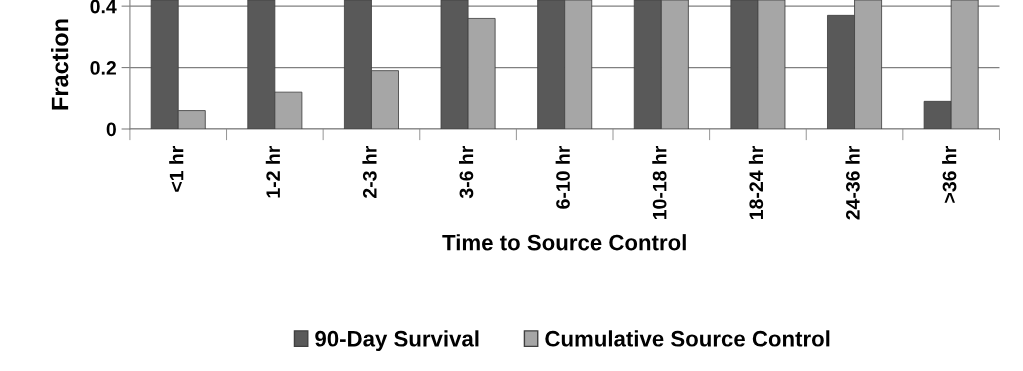 The width and height of the screenshot is (1023, 371). I want to click on x-tick-label: 1-2 hr, so click(272, 171).